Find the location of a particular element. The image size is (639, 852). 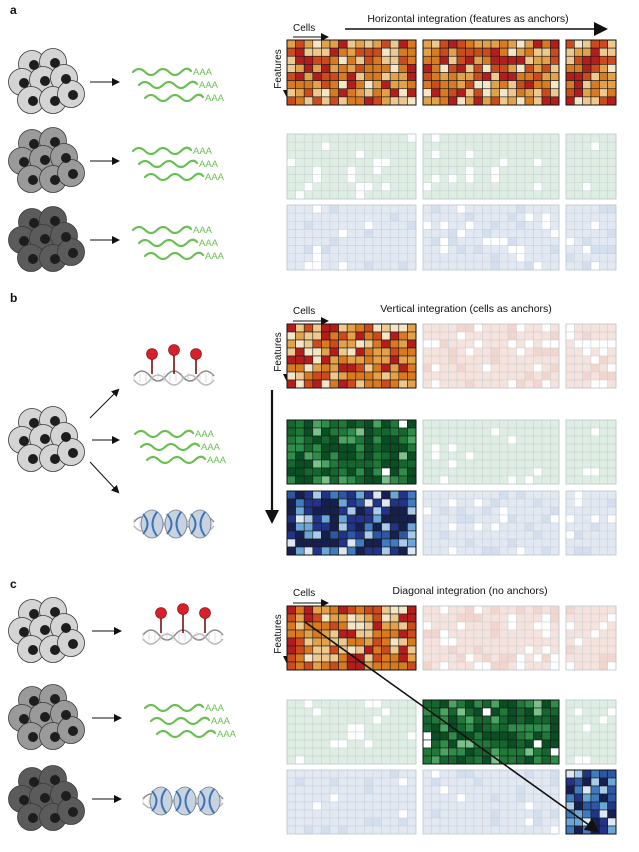

panel-letter: b is located at coordinates (13, 298).